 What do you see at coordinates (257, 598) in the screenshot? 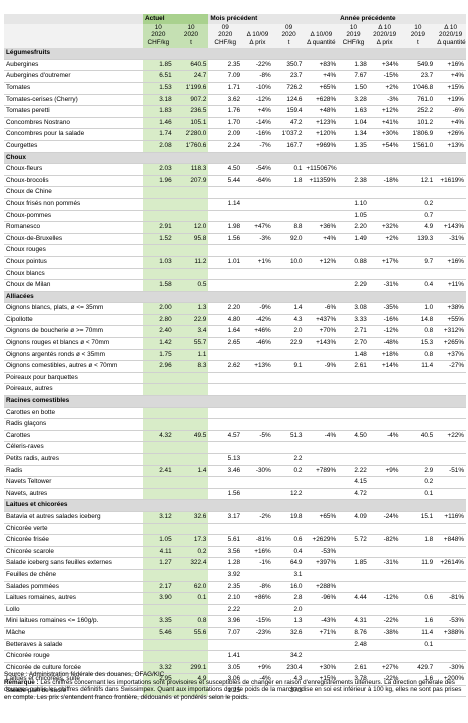
I see `value-cell: +86%` at bounding box center [257, 598].